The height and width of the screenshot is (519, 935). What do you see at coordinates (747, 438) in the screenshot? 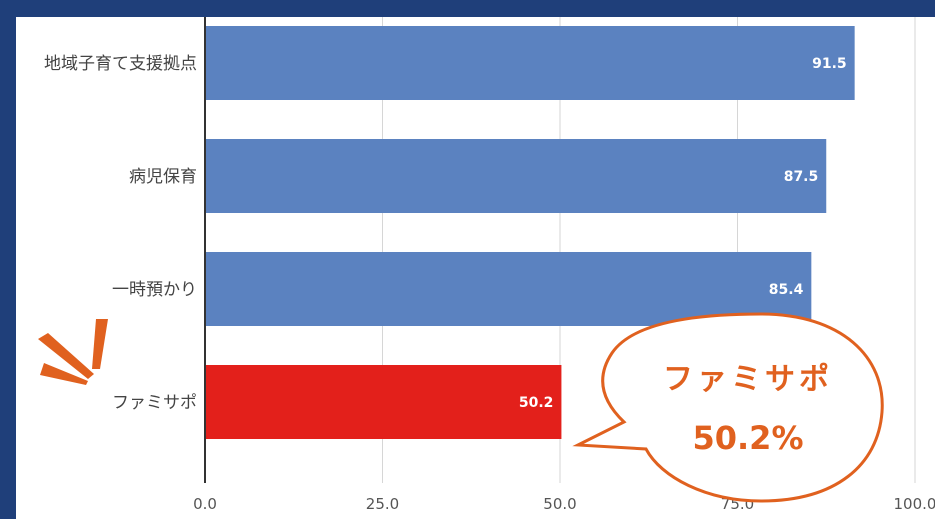
I see `callout-value: 50.2%` at bounding box center [747, 438].